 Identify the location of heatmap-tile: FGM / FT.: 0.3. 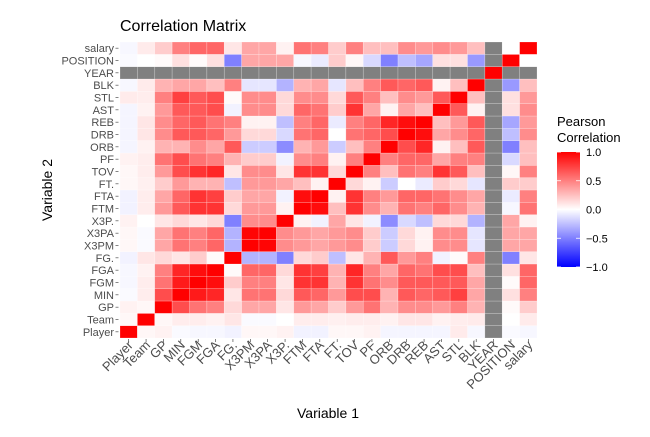
(198, 184).